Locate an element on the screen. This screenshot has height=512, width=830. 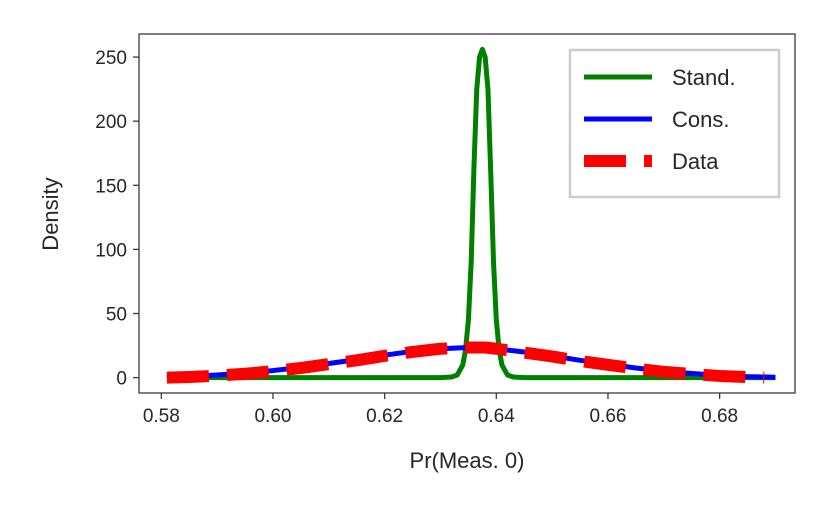
legend-label: Data is located at coordinates (695, 161).